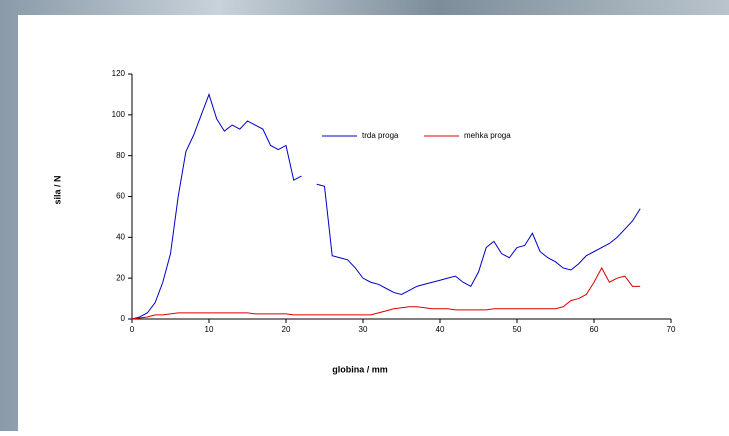 This screenshot has width=729, height=436. What do you see at coordinates (363, 329) in the screenshot?
I see `x-tick-label: 30` at bounding box center [363, 329].